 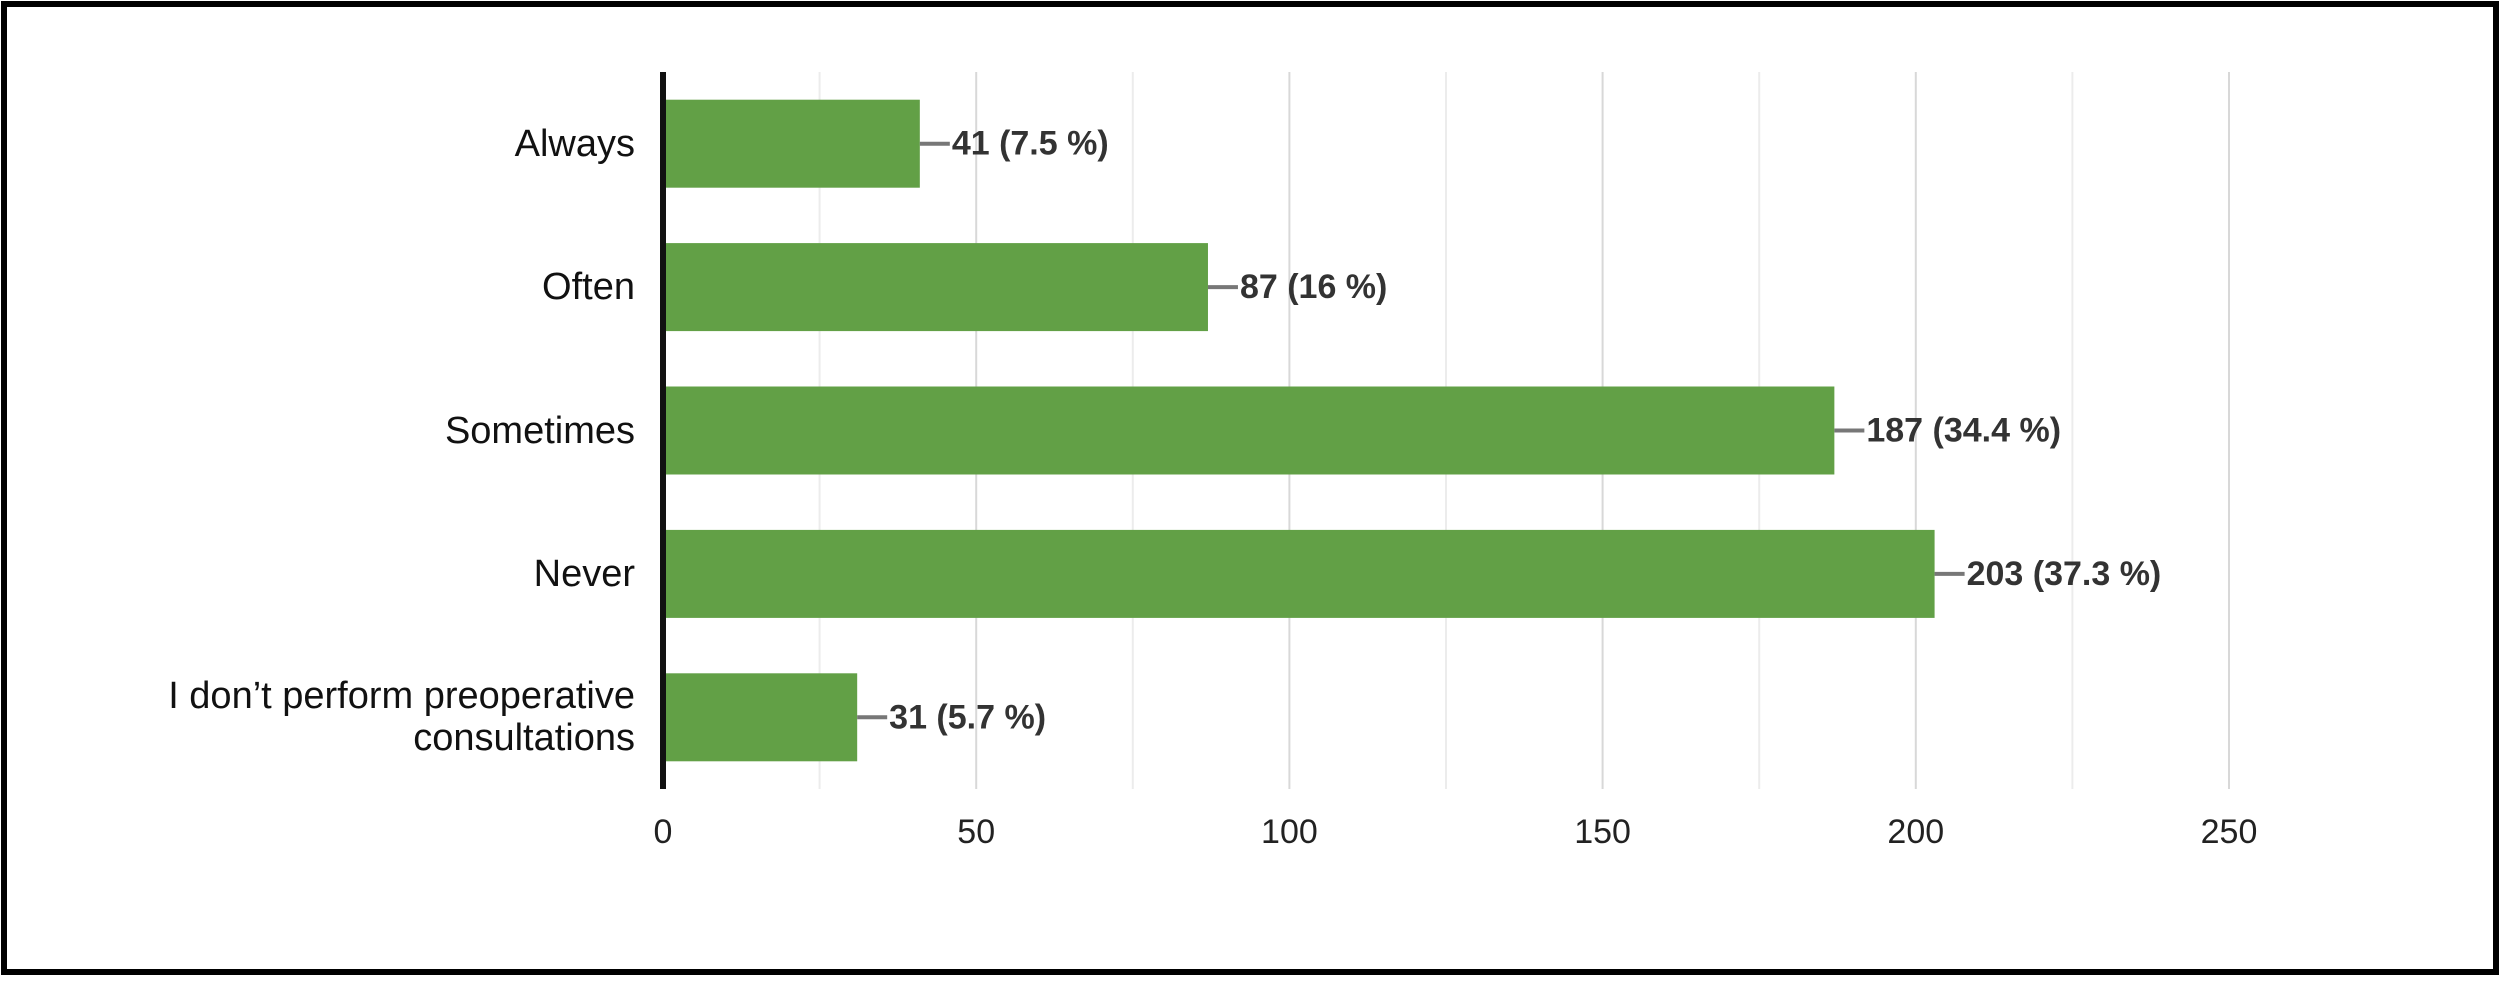 What do you see at coordinates (1602, 832) in the screenshot?
I see `x-tick-label: 150` at bounding box center [1602, 832].